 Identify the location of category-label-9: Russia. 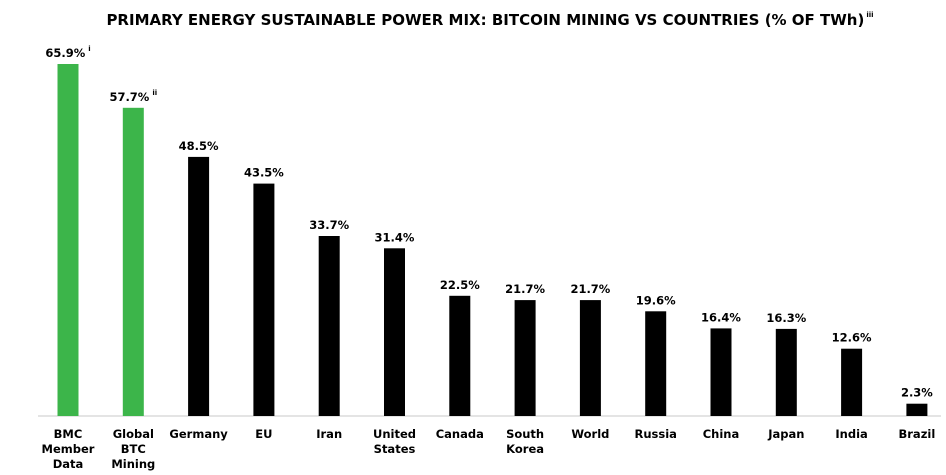
(655, 434).